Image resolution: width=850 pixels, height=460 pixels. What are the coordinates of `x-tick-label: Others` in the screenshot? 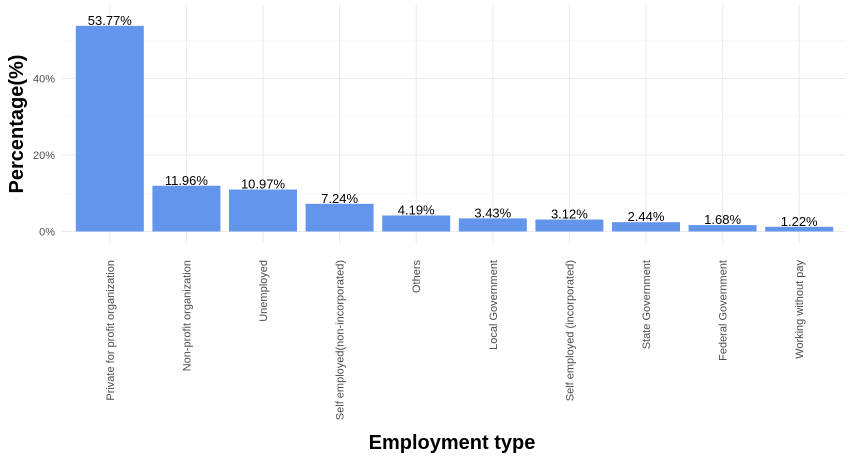 It's located at (417, 277).